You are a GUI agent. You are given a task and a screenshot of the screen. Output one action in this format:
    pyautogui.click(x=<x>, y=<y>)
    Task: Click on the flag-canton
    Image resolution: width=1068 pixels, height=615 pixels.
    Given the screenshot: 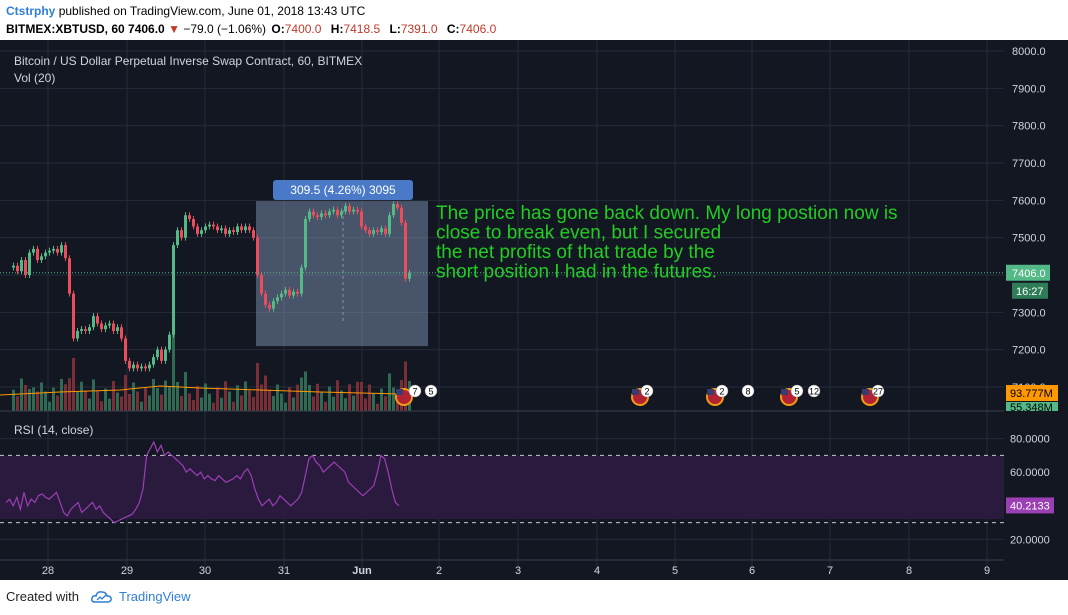 What is the action you would take?
    pyautogui.click(x=784, y=392)
    